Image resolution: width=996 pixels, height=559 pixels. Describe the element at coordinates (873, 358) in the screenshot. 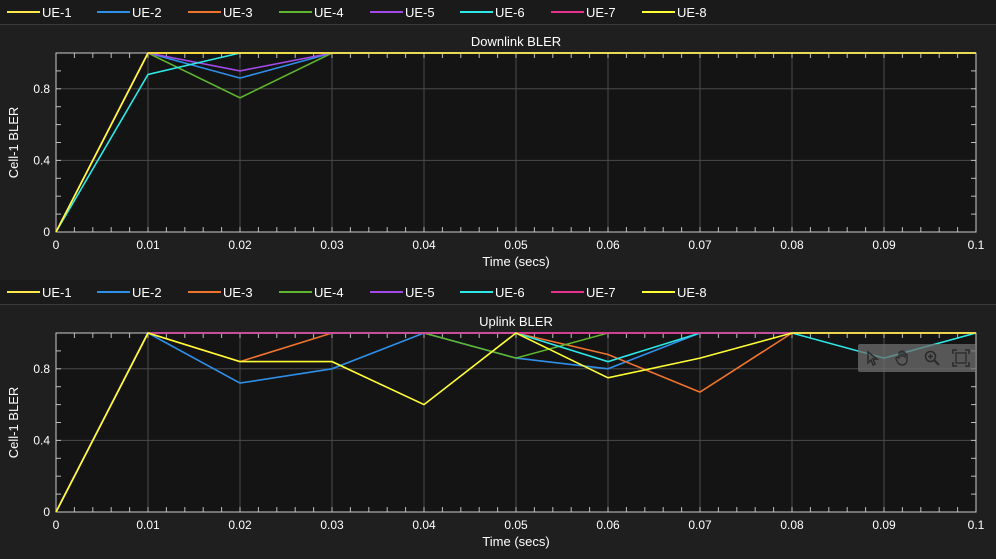

I see `data-cursor-icon` at that location.